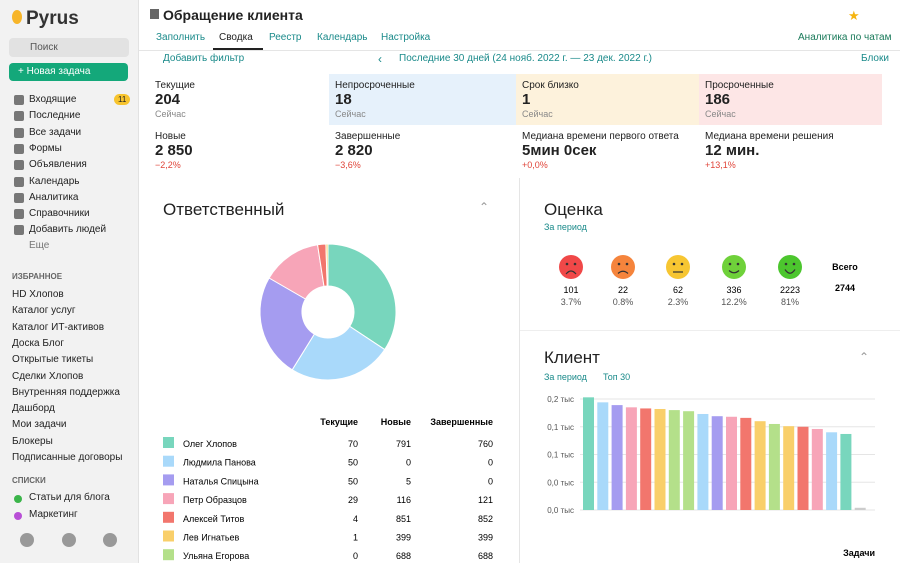 This screenshot has width=900, height=563. What do you see at coordinates (58, 327) in the screenshot?
I see `favorite-item: Каталог ИТ-активов` at bounding box center [58, 327].